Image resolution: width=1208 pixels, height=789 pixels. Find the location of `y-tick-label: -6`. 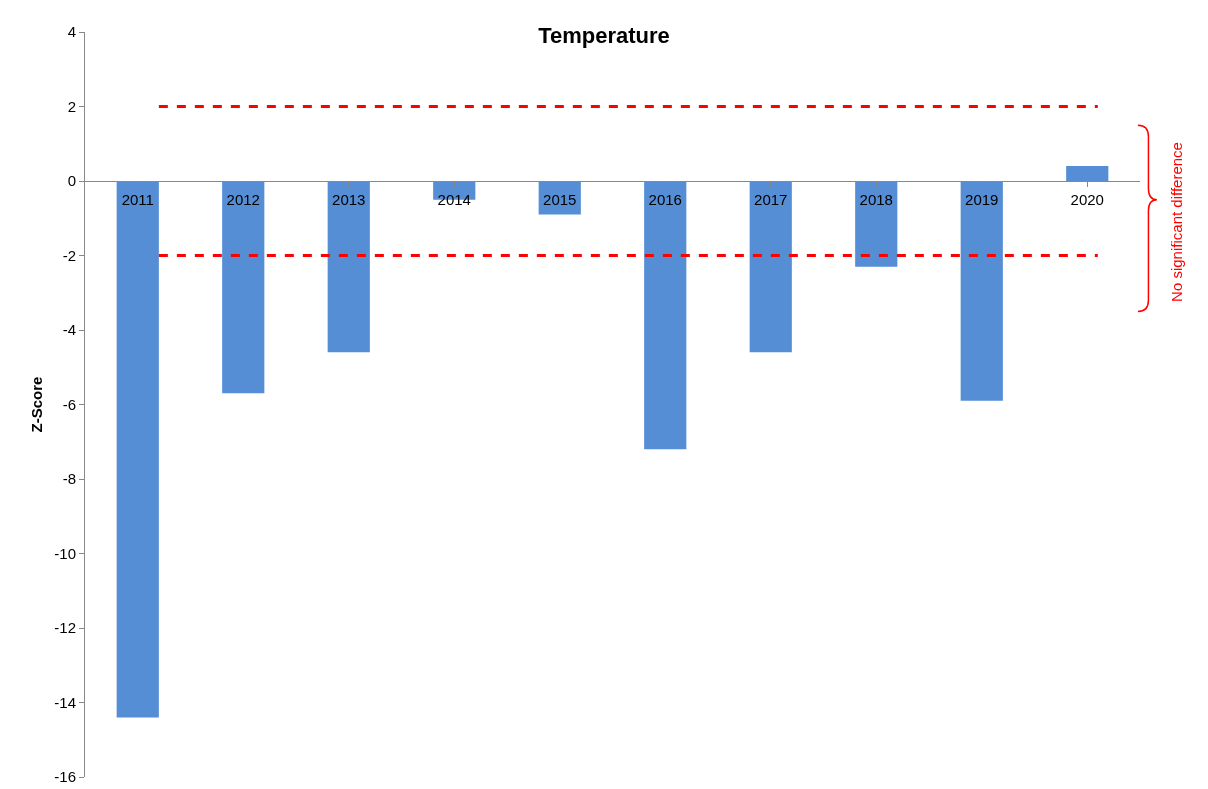

y-tick-label: -6 is located at coordinates (69, 404).